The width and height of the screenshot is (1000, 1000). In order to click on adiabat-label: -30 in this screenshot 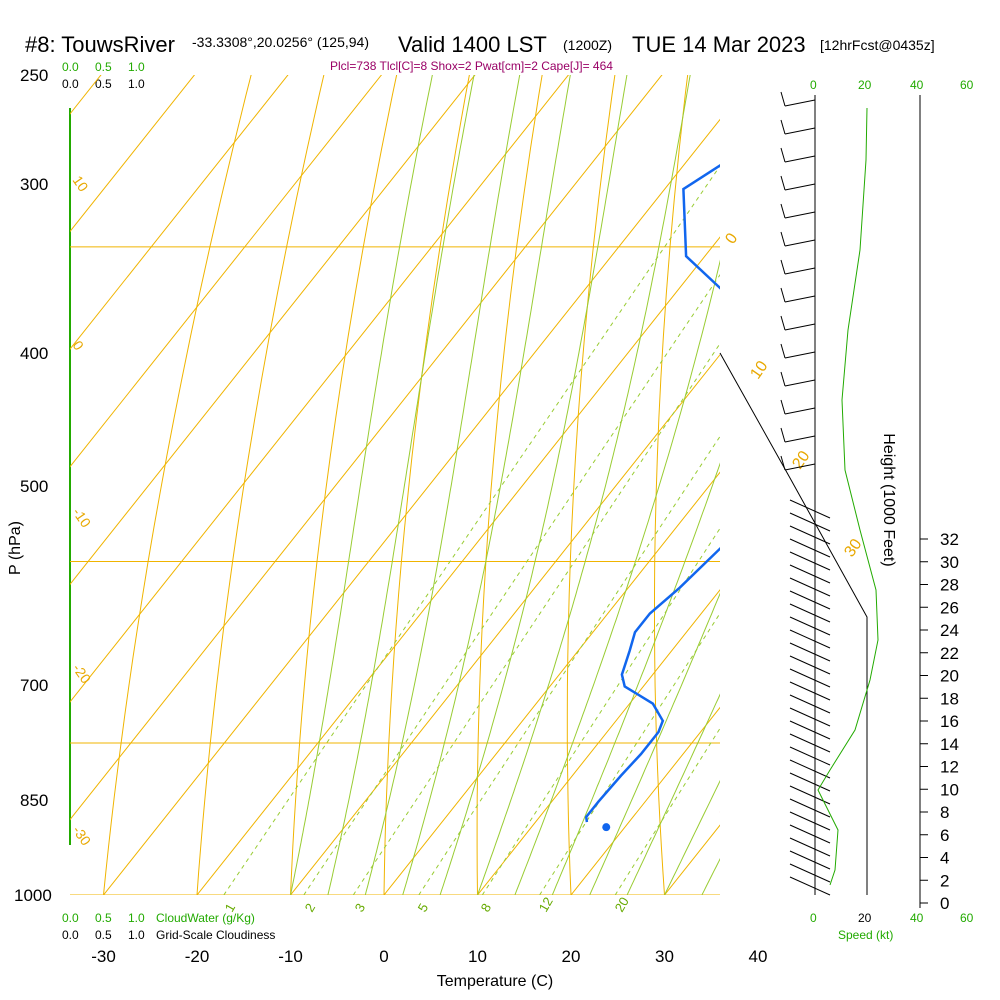, I will do `click(82, 836)`.